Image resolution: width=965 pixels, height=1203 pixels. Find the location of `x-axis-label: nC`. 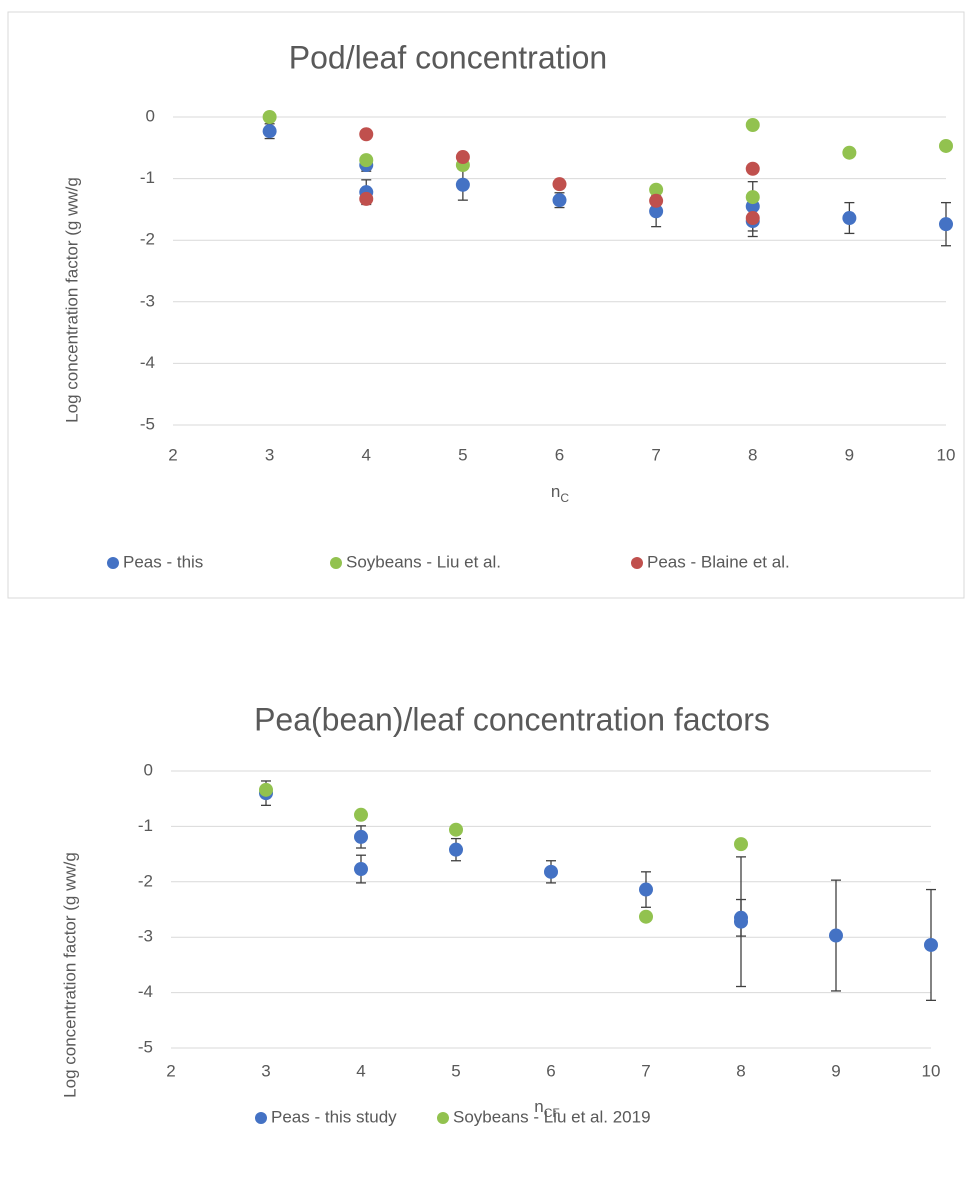

x-axis-label: nC is located at coordinates (560, 493).